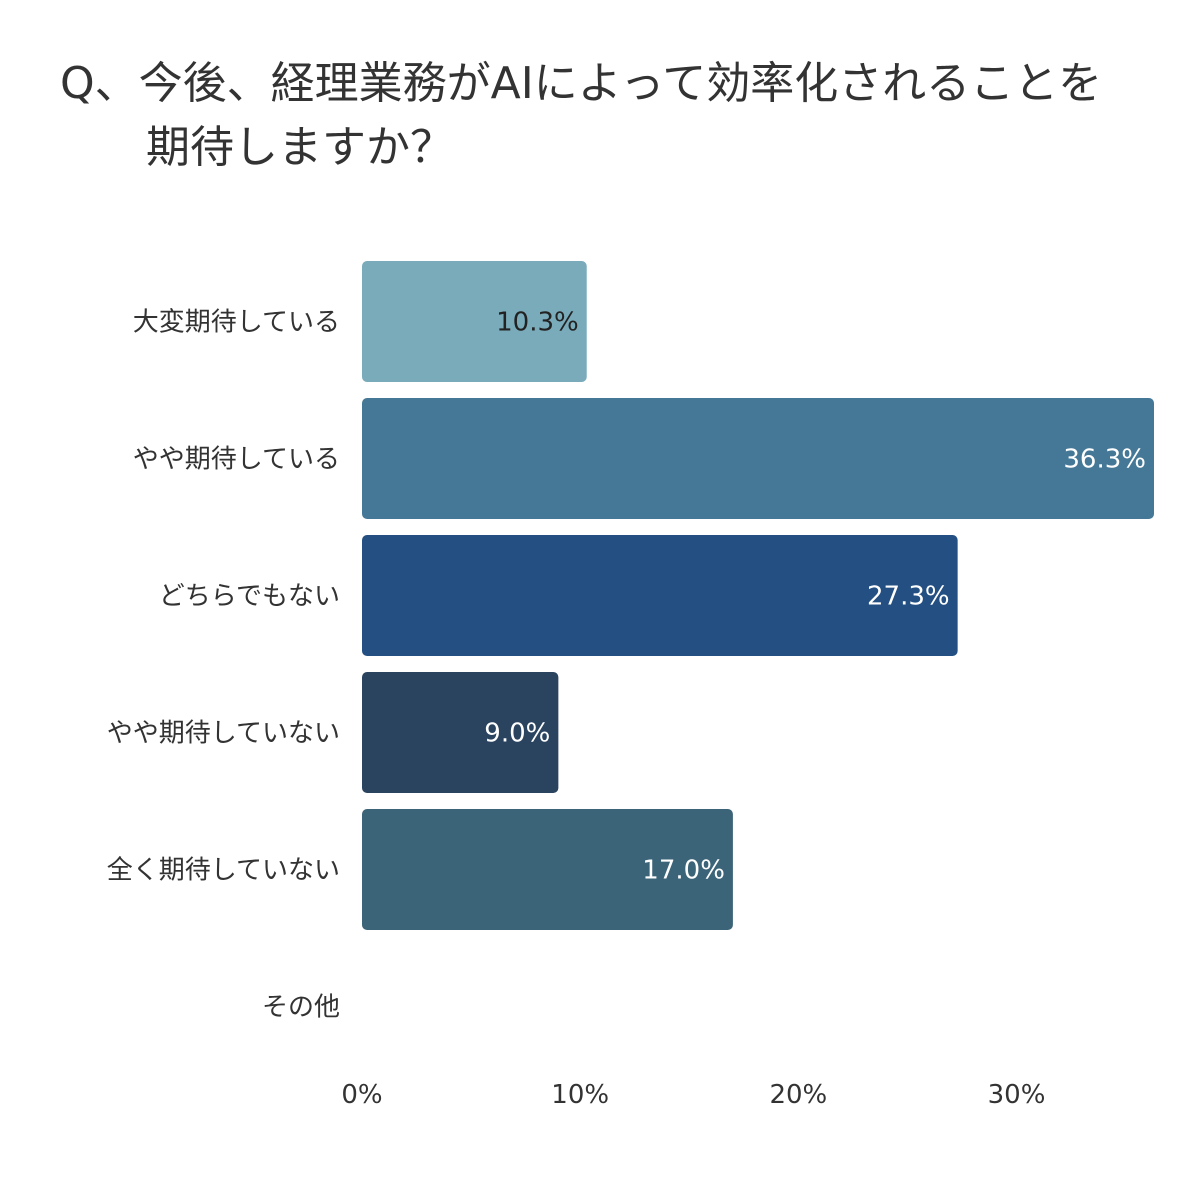 The width and height of the screenshot is (1200, 1200). Describe the element at coordinates (300, 147) in the screenshot. I see `chart-title-line2: 期待しますか？` at that location.